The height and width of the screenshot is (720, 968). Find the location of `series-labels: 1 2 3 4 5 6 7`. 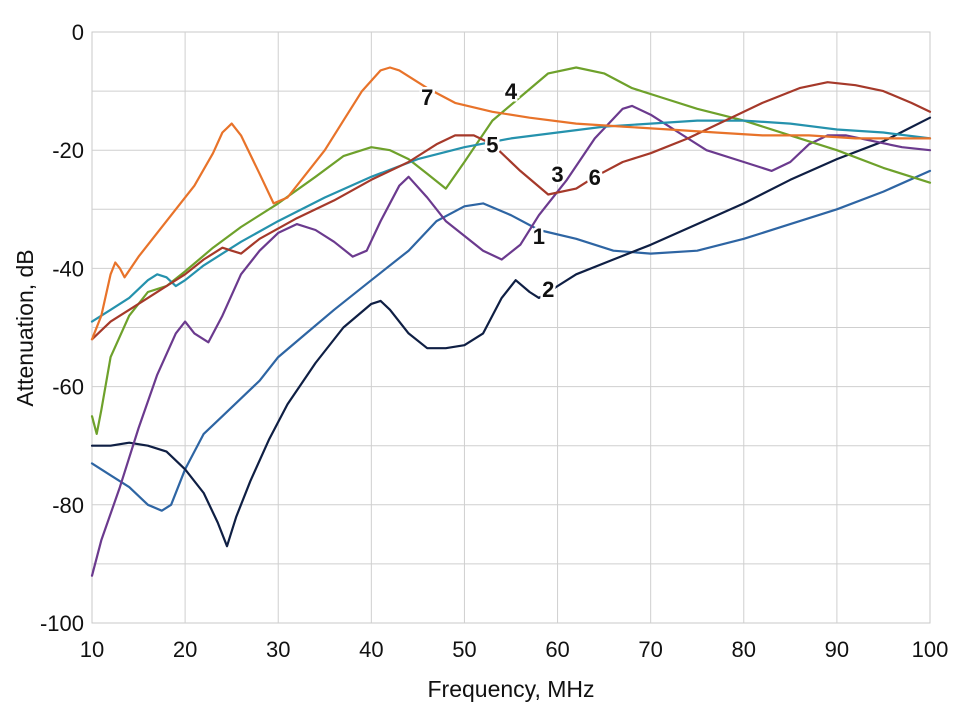

series-labels: 1 2 3 4 5 6 7 is located at coordinates (511, 191).